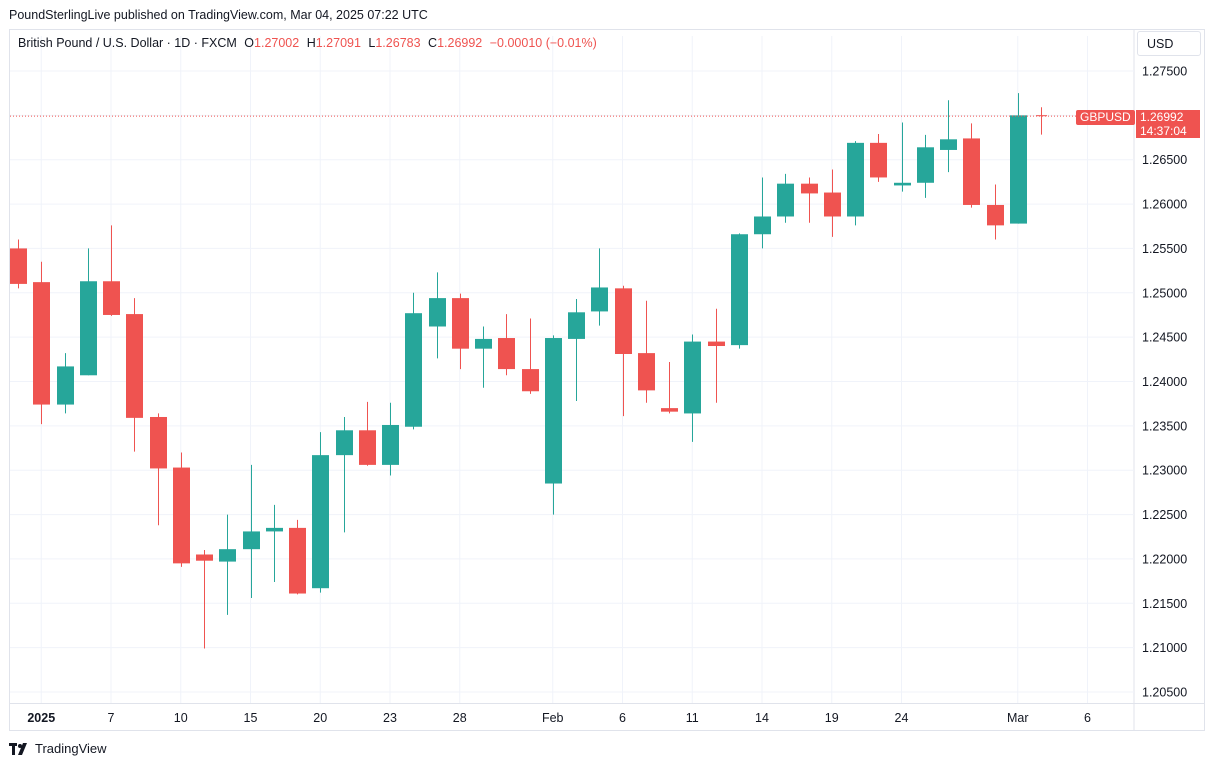 The image size is (1215, 766). What do you see at coordinates (553, 718) in the screenshot?
I see `time-tick-label: Feb` at bounding box center [553, 718].